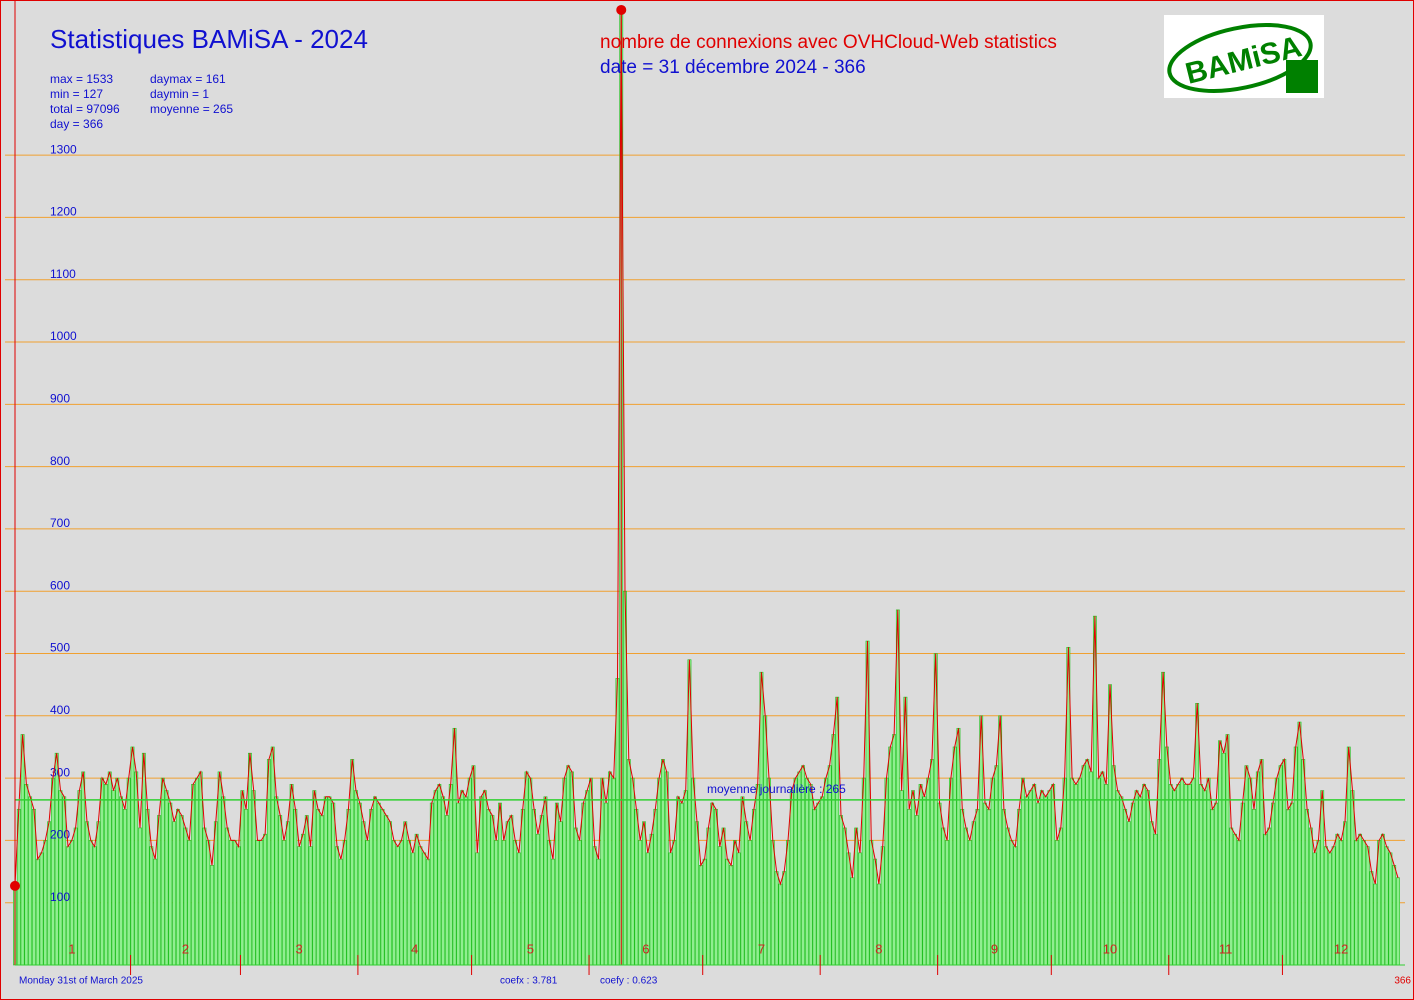 This screenshot has height=1000, width=1414. Describe the element at coordinates (188, 79) in the screenshot. I see `stat: daymax = 161` at that location.